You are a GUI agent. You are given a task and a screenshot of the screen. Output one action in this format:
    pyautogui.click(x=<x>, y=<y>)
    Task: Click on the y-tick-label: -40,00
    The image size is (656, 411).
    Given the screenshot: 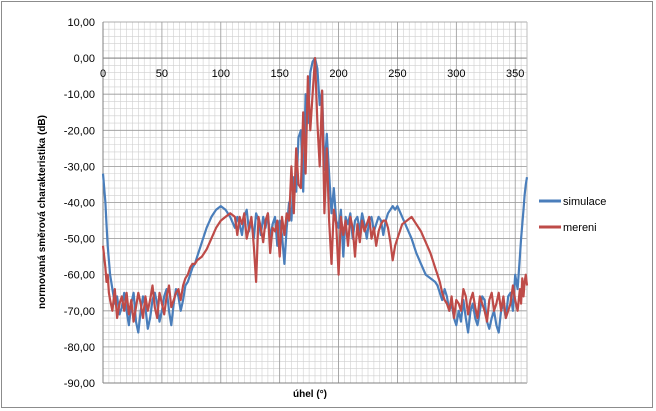 What is the action you would take?
    pyautogui.click(x=79, y=204)
    